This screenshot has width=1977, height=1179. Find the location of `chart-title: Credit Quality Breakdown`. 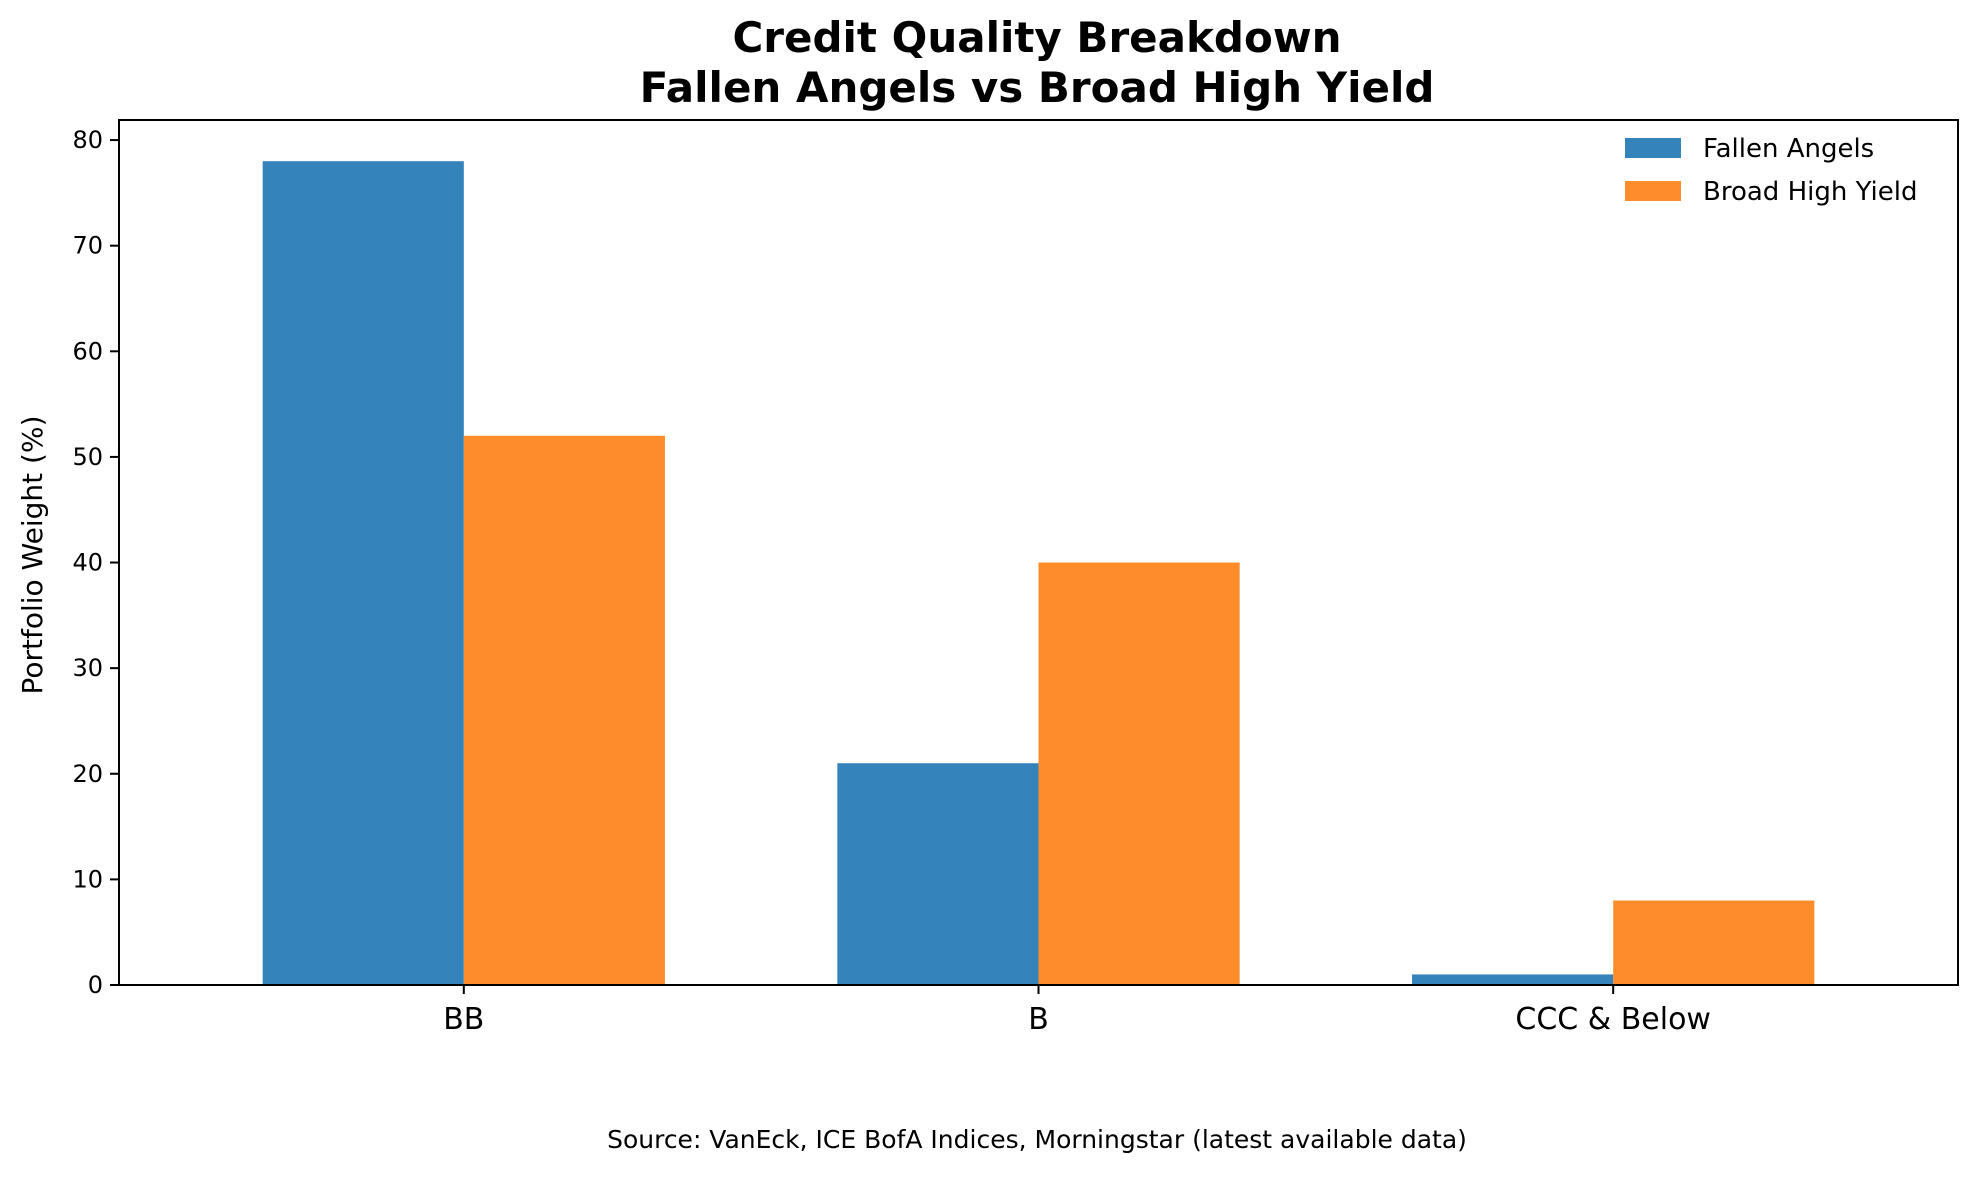

chart-title: Credit Quality Breakdown is located at coordinates (1036, 37).